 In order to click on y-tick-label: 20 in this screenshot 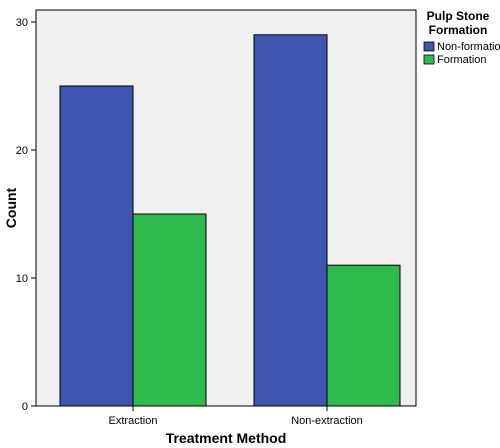, I will do `click(22, 151)`.